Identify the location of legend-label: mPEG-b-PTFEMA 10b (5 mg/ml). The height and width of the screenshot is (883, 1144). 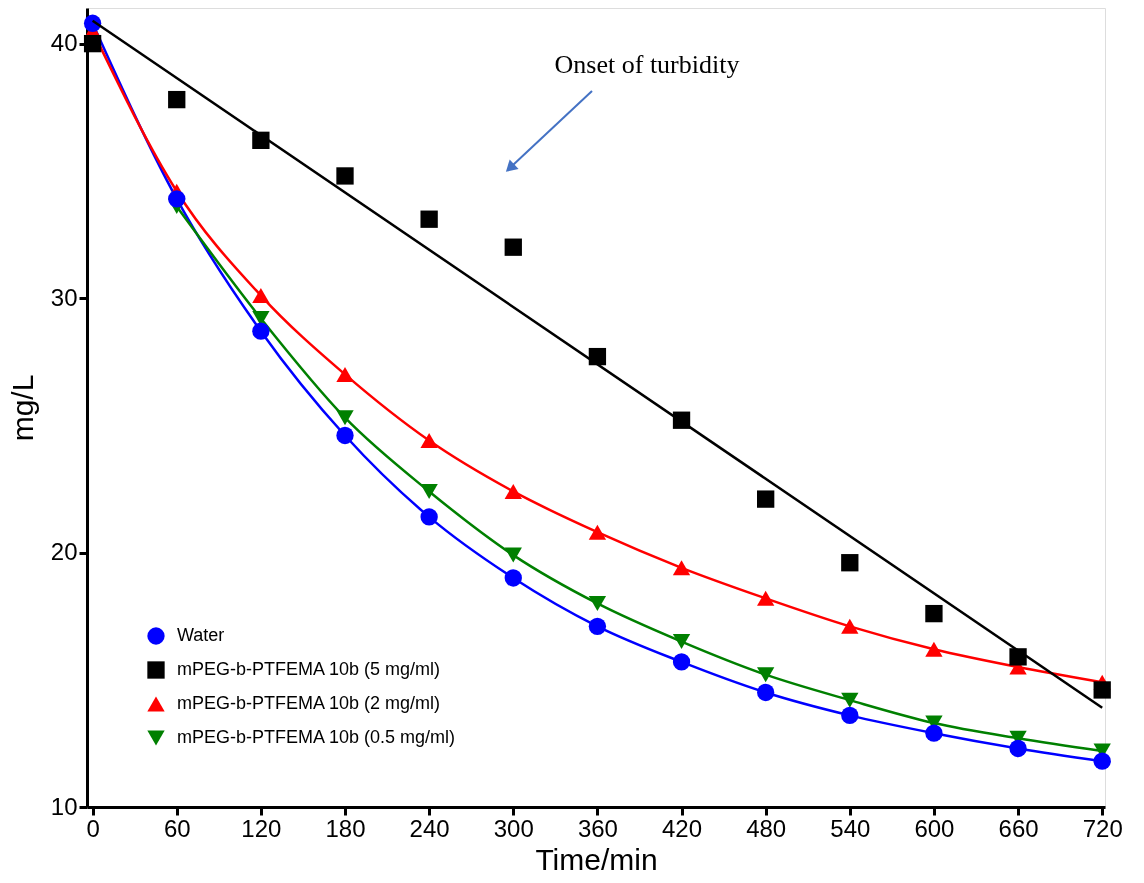
(309, 669).